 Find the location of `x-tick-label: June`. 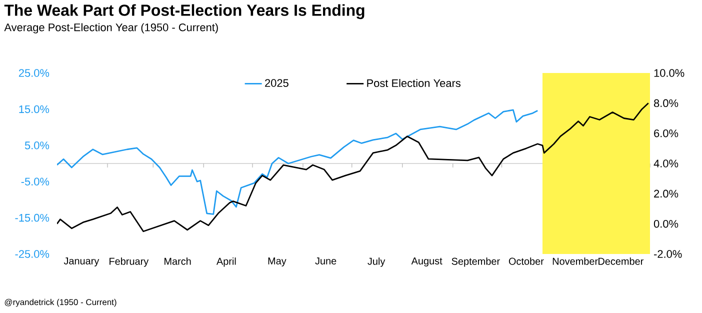

x-tick-label: June is located at coordinates (325, 261).